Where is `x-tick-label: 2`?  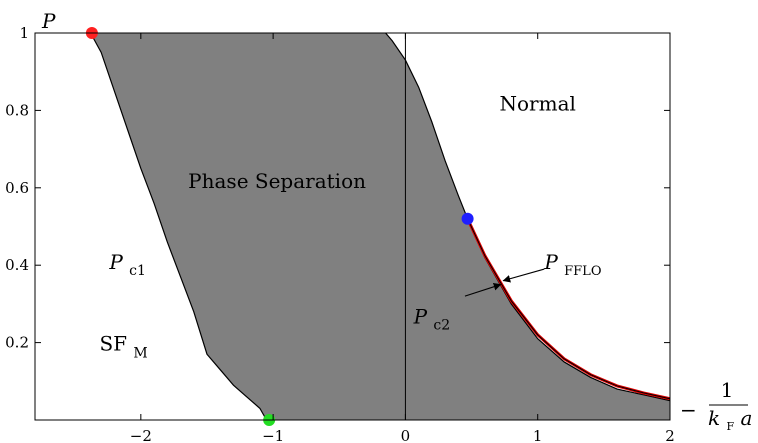
x-tick-label: 2 is located at coordinates (670, 435).